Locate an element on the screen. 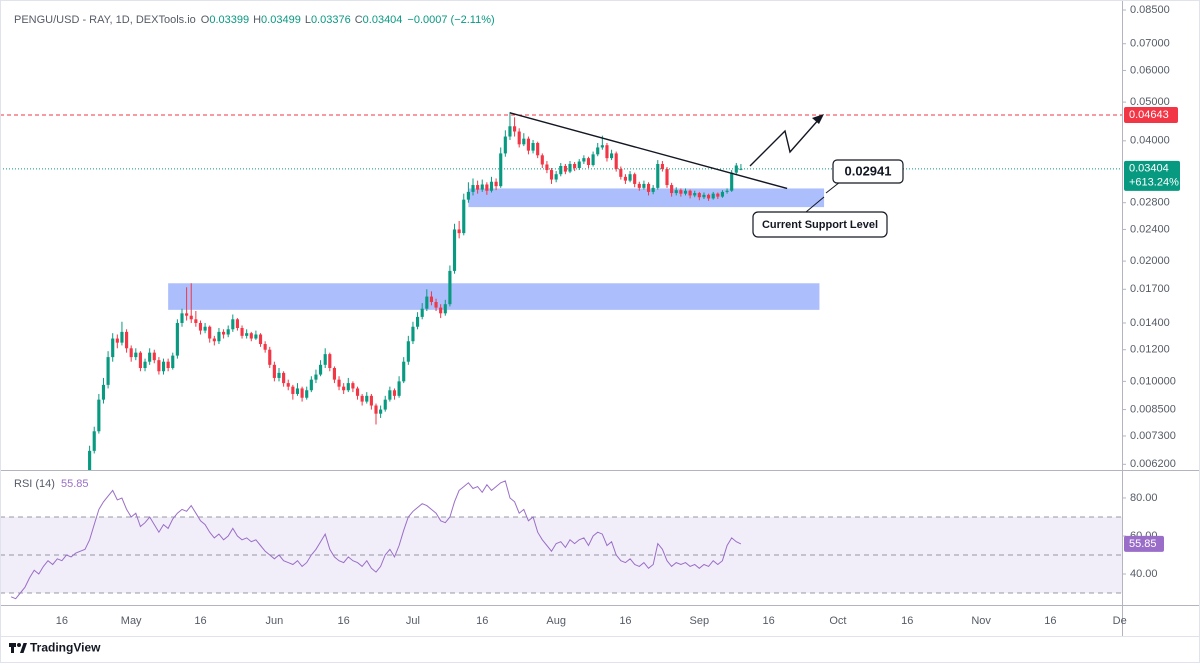 Image resolution: width=1200 pixels, height=663 pixels. y-tick-label: 0.01400 is located at coordinates (1150, 323).